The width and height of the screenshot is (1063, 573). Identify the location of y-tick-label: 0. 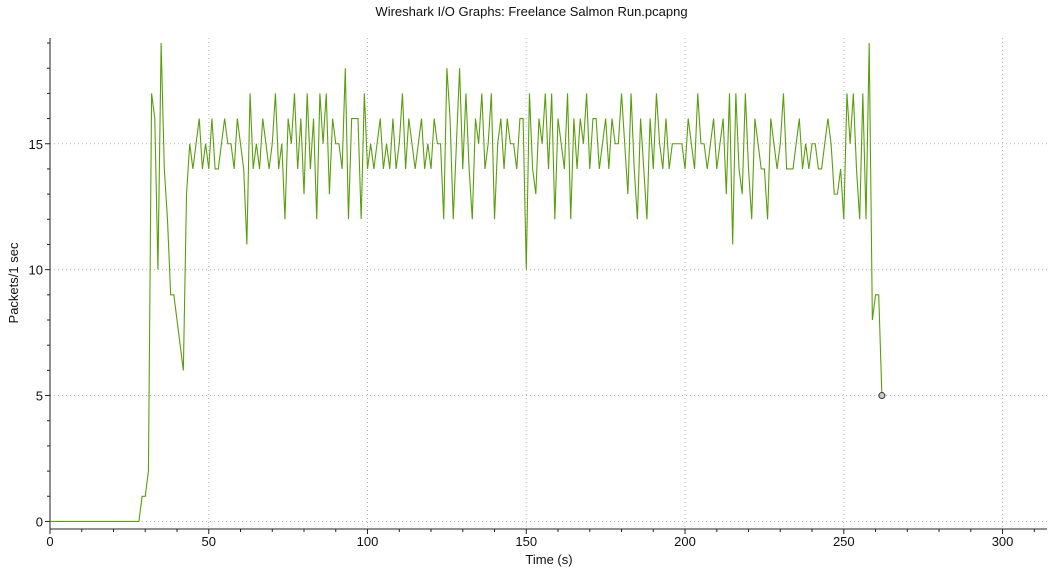
(39, 521).